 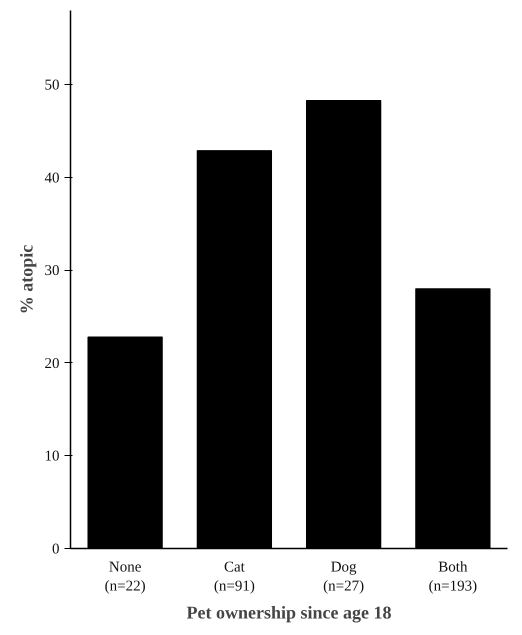 What do you see at coordinates (52, 271) in the screenshot?
I see `y-tick-label: 30` at bounding box center [52, 271].